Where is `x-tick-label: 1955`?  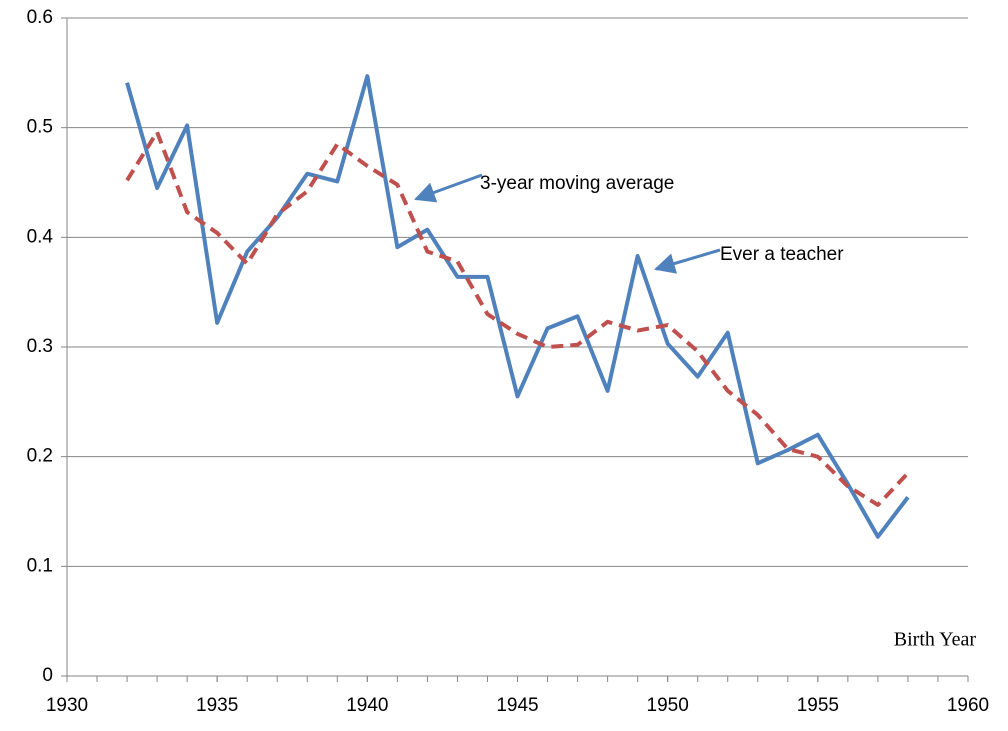
x-tick-label: 1955 is located at coordinates (818, 705).